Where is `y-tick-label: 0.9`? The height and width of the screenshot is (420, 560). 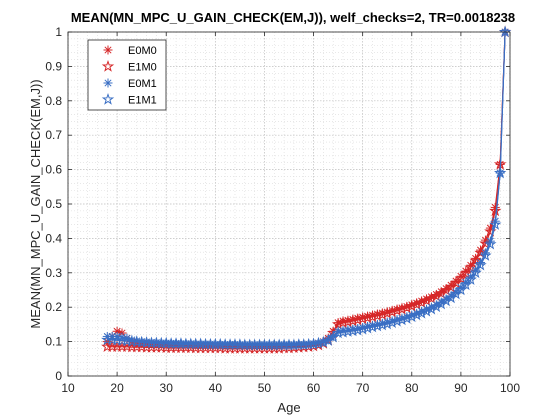
y-tick-label: 0.9 is located at coordinates (53, 66).